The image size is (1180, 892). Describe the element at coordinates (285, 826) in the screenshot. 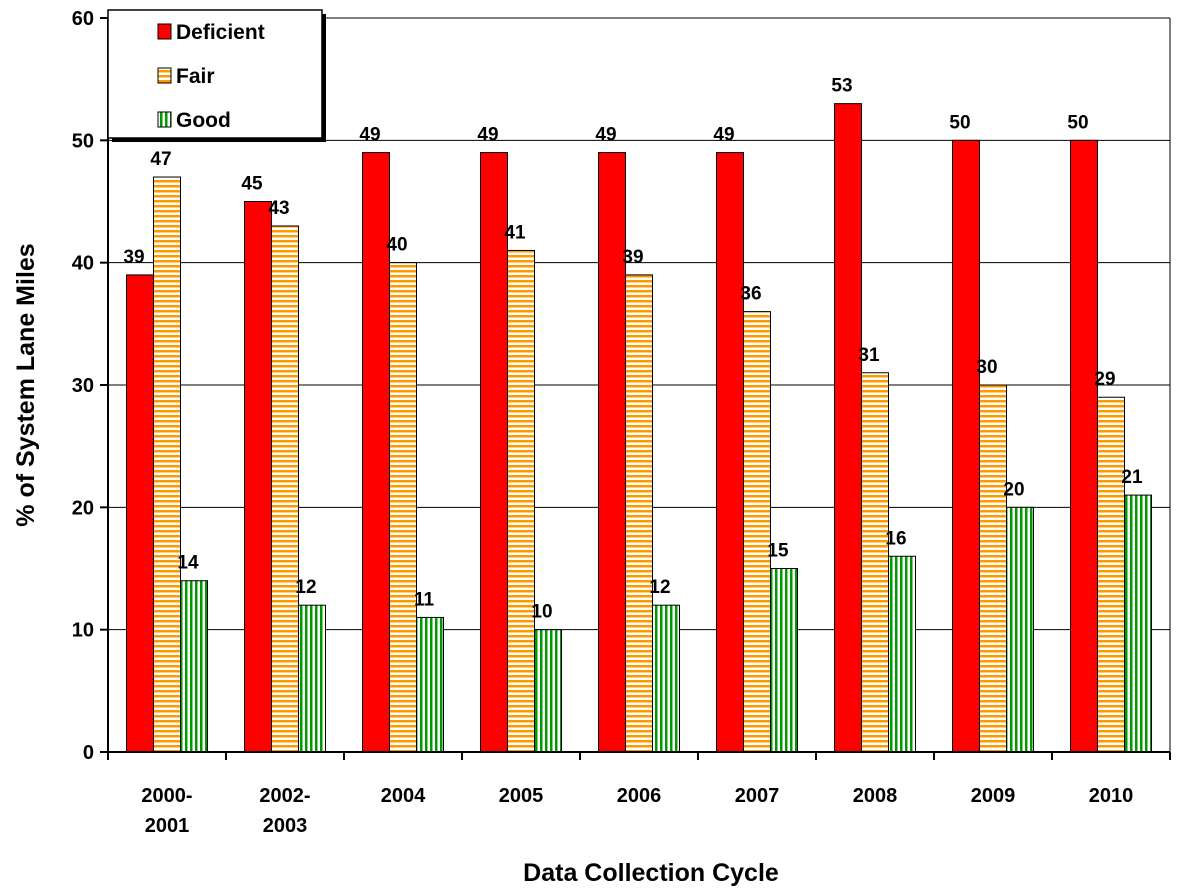

I see `x-tick-label: 2003` at that location.